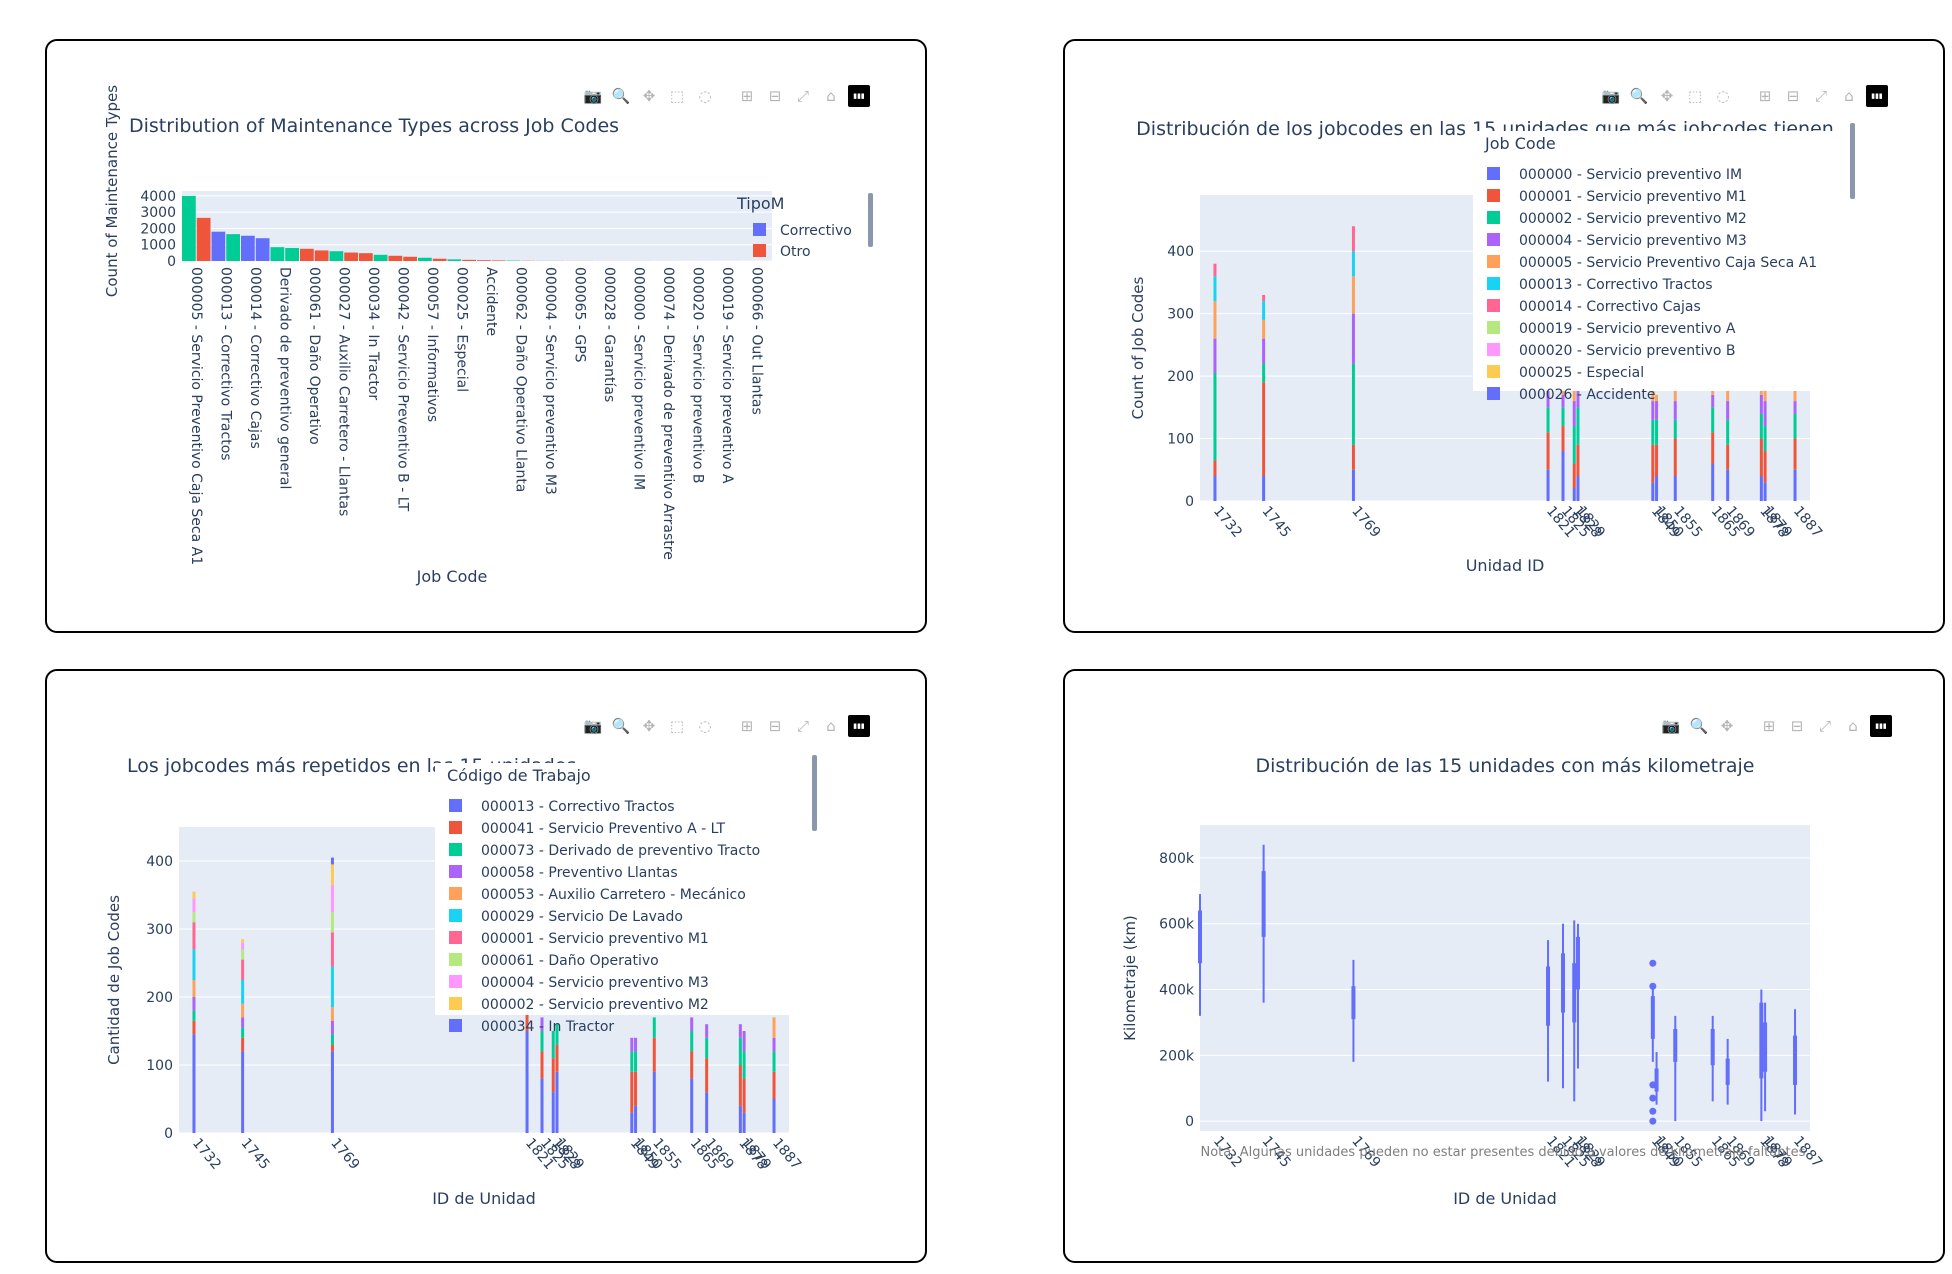 This screenshot has height=1274, width=1952. I want to click on x-tick-label: 1887, so click(1807, 522).